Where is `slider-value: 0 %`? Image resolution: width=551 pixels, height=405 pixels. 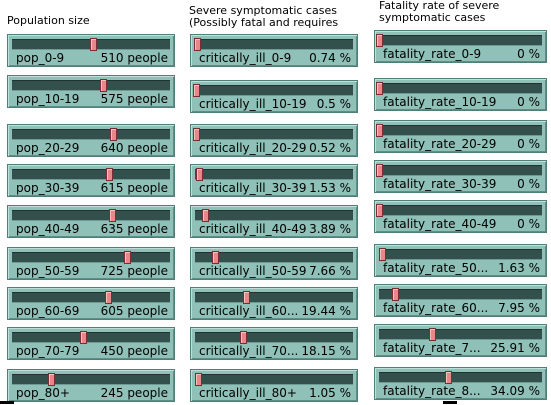
slider-value: 0 % is located at coordinates (528, 54).